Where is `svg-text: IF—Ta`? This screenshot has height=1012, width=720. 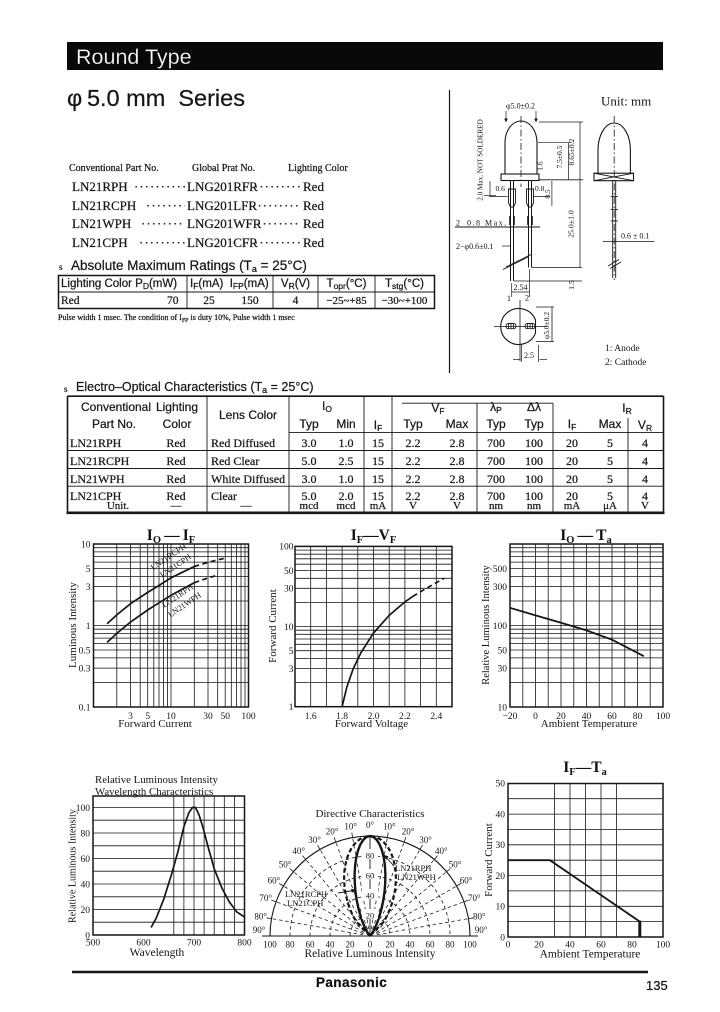 svg-text: IF—Ta is located at coordinates (585, 768).